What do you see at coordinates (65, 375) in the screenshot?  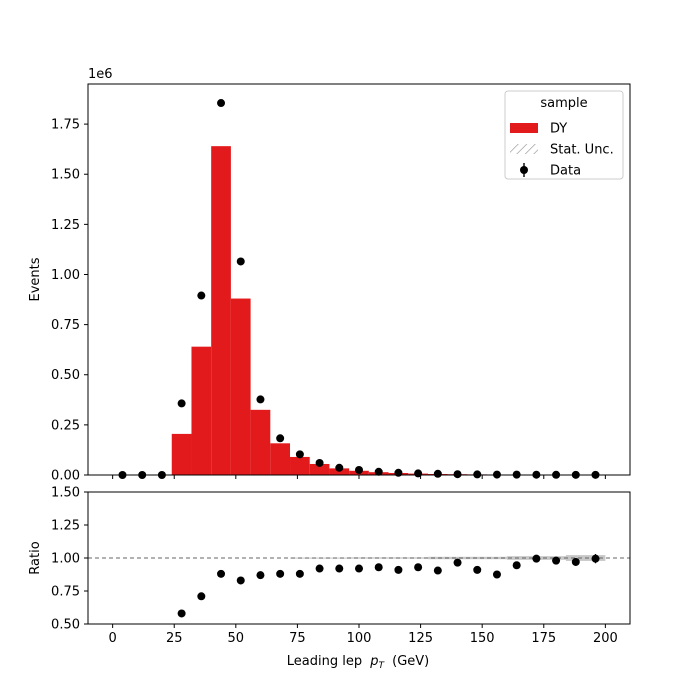 I see `y-tick-label: 0.50` at bounding box center [65, 375].